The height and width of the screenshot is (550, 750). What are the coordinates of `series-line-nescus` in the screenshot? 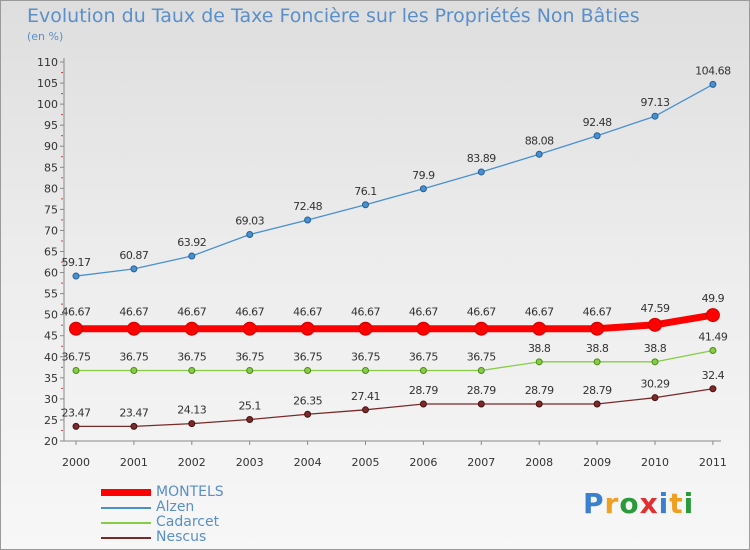 It's located at (394, 408).